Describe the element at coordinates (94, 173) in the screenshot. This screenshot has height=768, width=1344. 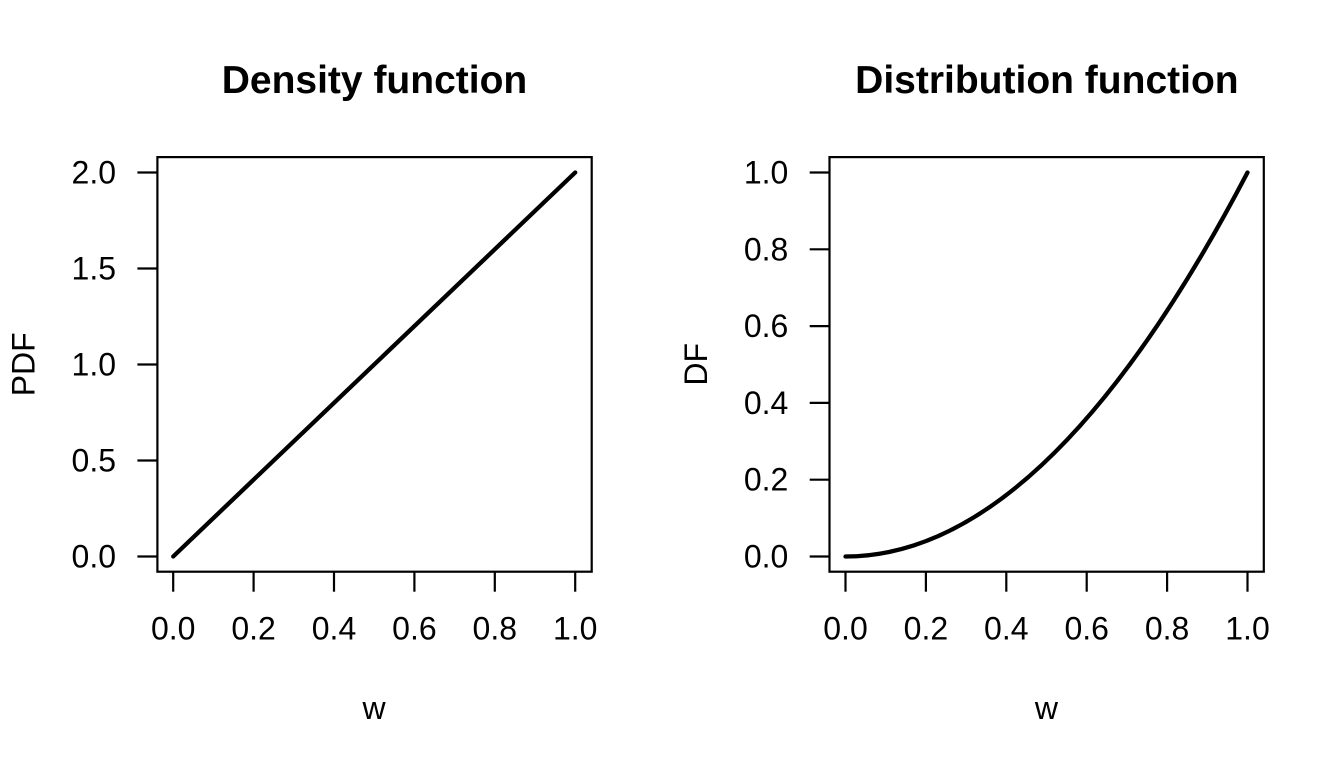
I see `svg-text: 2.0` at that location.